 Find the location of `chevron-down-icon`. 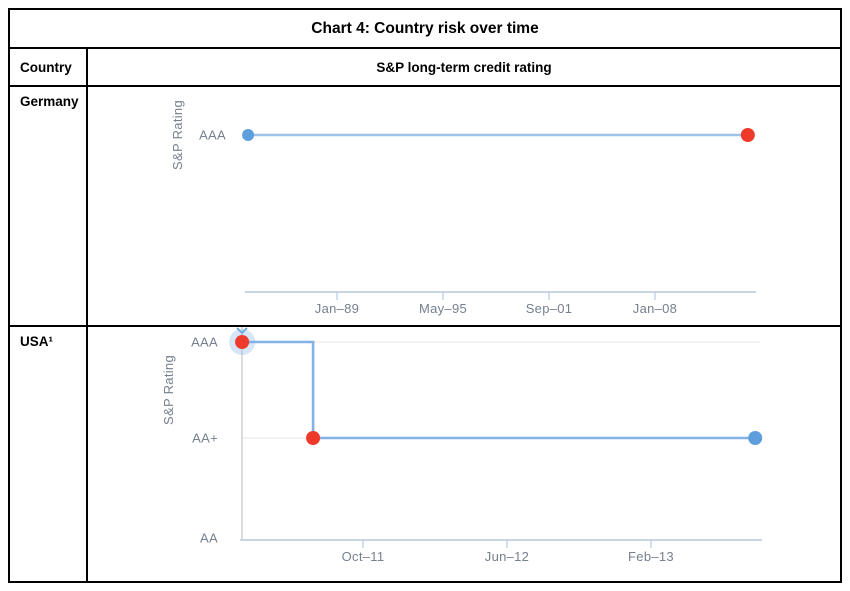

chevron-down-icon is located at coordinates (242, 331).